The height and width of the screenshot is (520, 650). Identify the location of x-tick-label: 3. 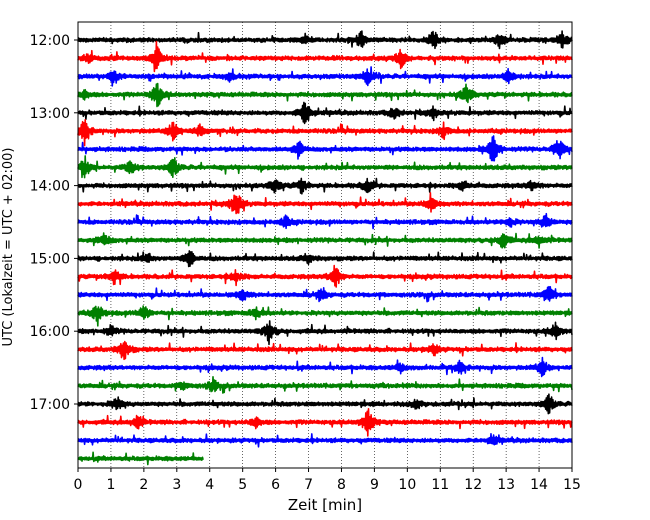
(176, 485).